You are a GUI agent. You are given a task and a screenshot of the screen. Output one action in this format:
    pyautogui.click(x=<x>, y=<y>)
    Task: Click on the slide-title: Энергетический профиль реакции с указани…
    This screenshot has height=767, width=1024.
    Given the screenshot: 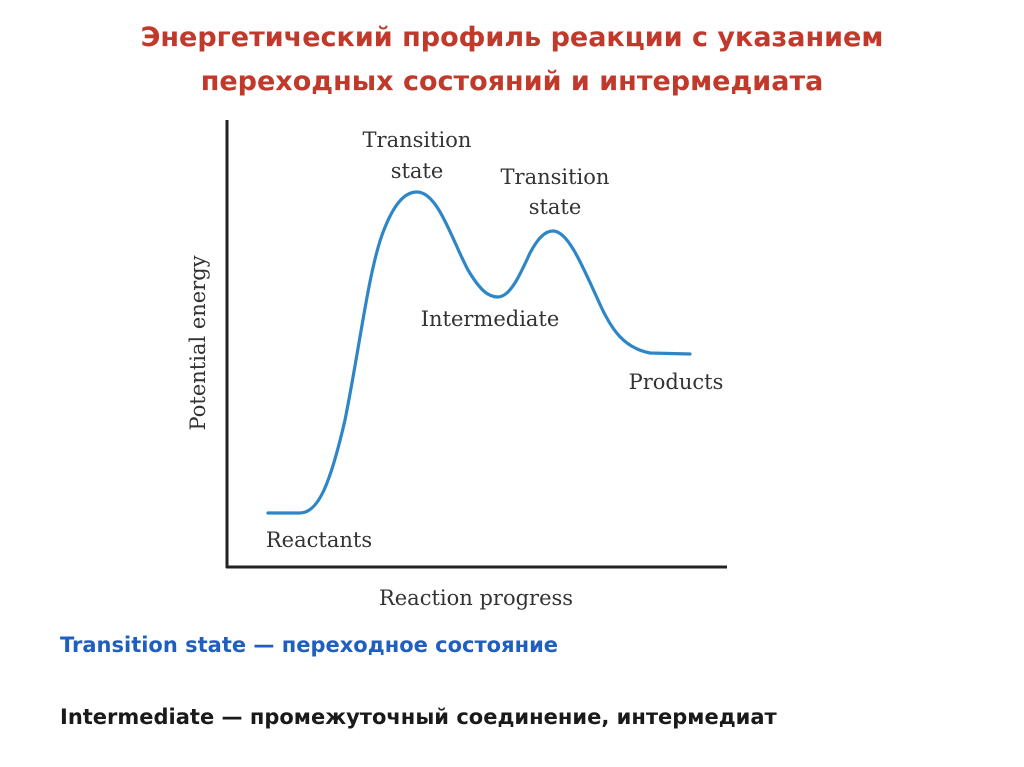 What is the action you would take?
    pyautogui.click(x=512, y=60)
    